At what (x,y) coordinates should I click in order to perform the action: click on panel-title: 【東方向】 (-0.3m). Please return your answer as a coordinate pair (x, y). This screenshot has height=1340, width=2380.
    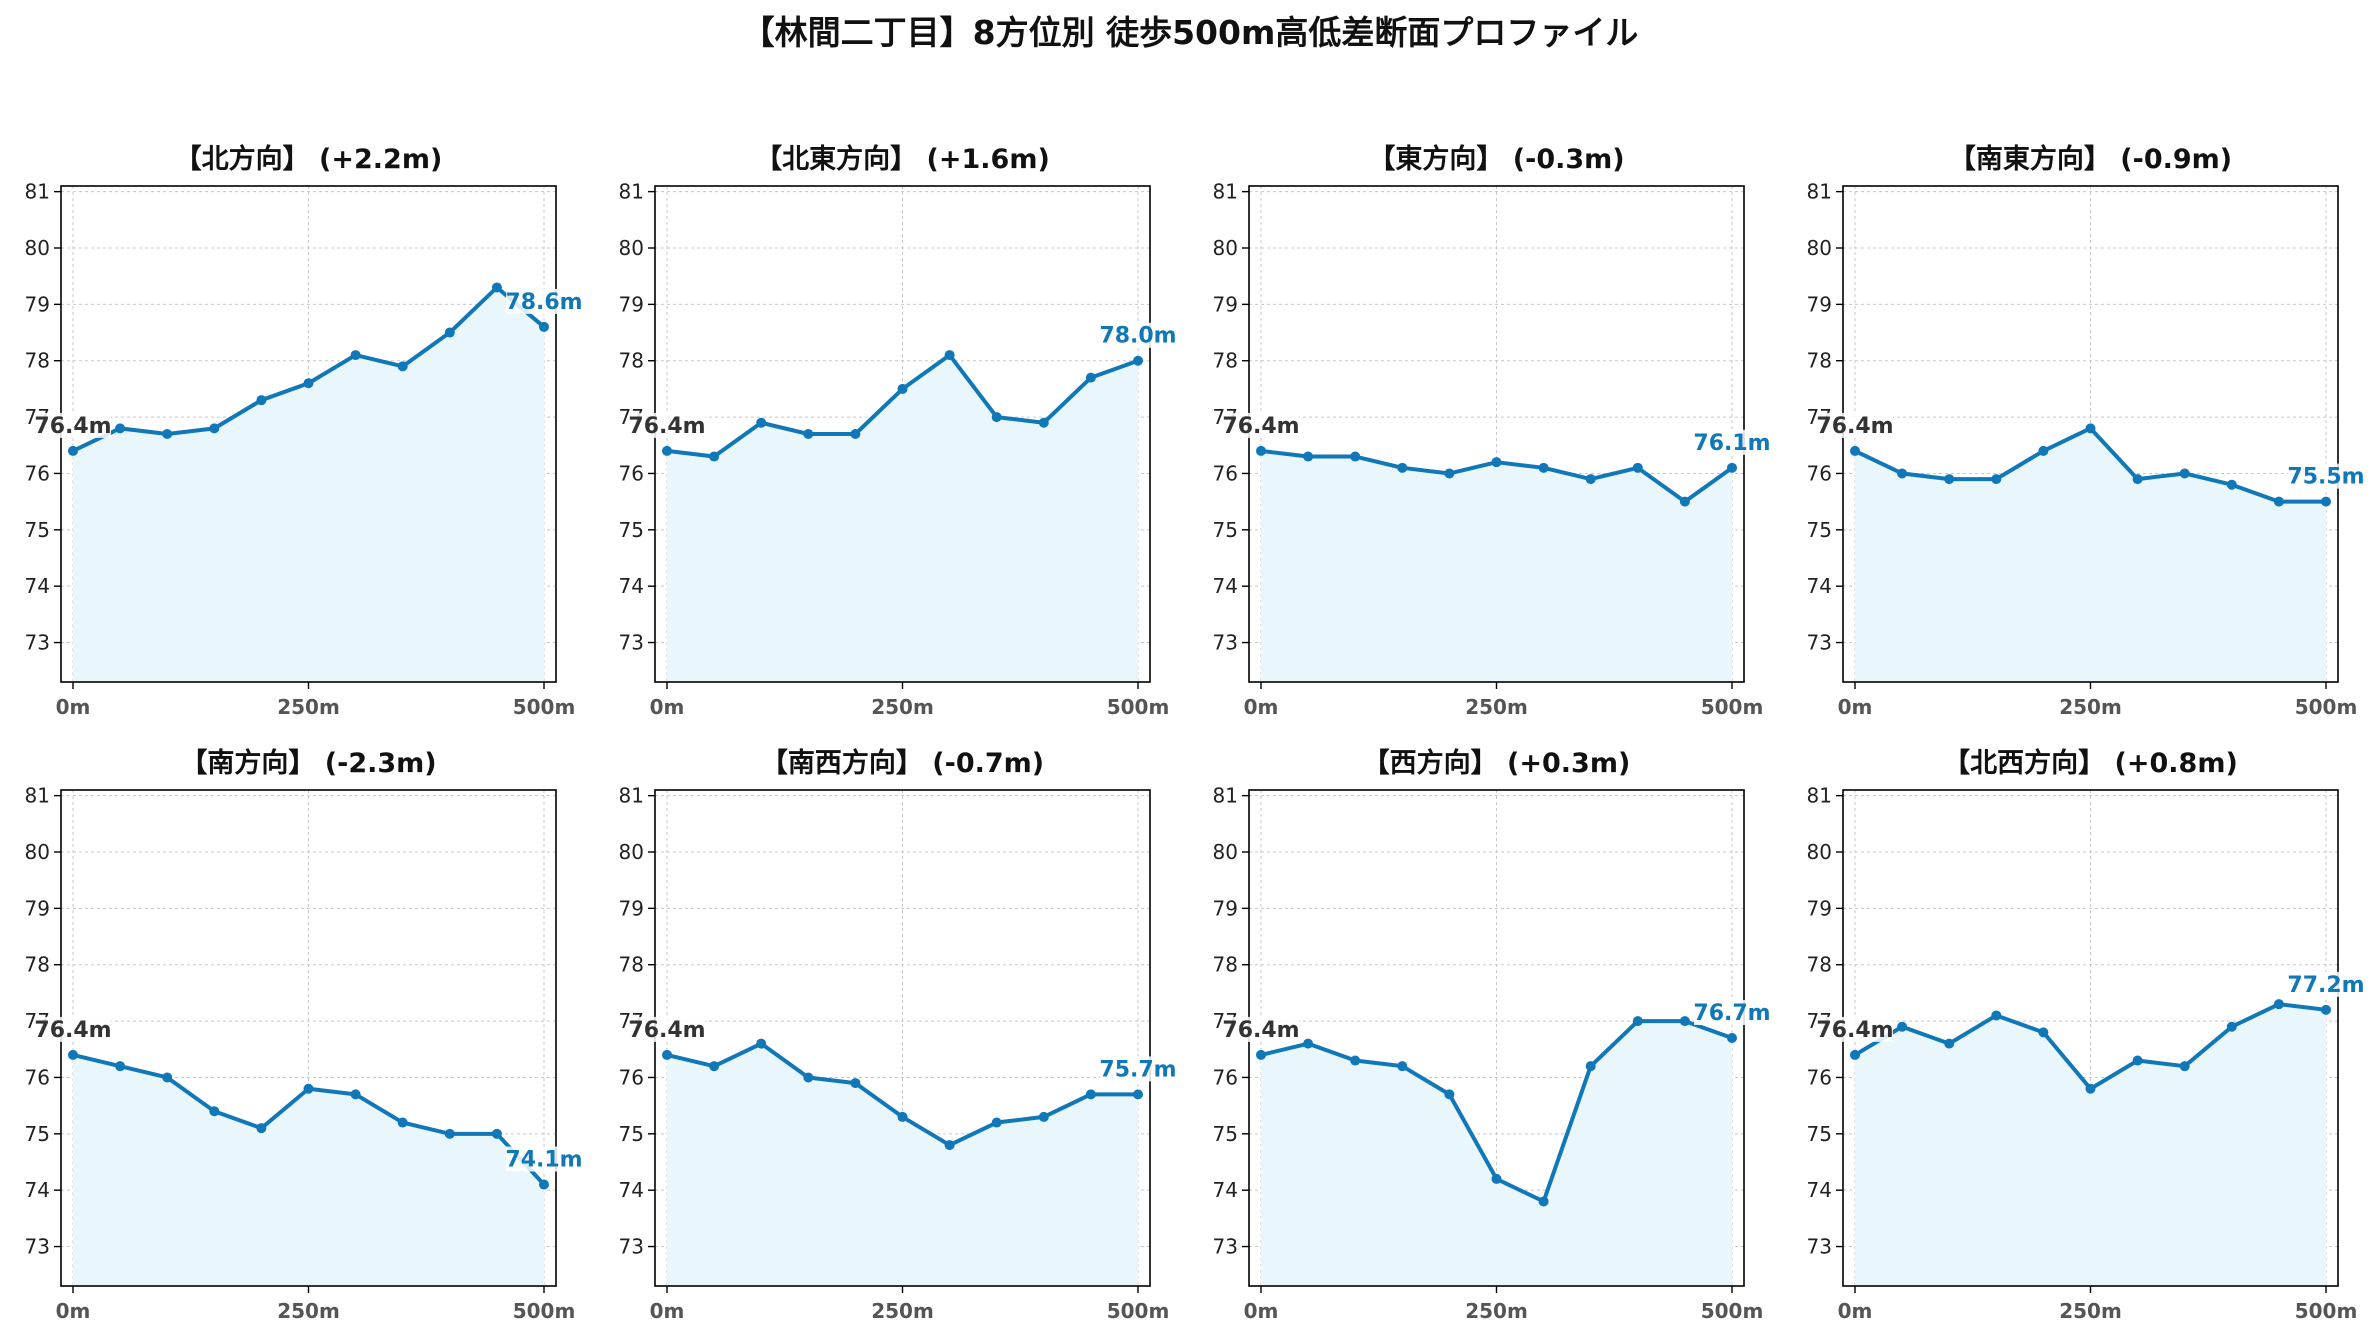
    Looking at the image, I should click on (1496, 159).